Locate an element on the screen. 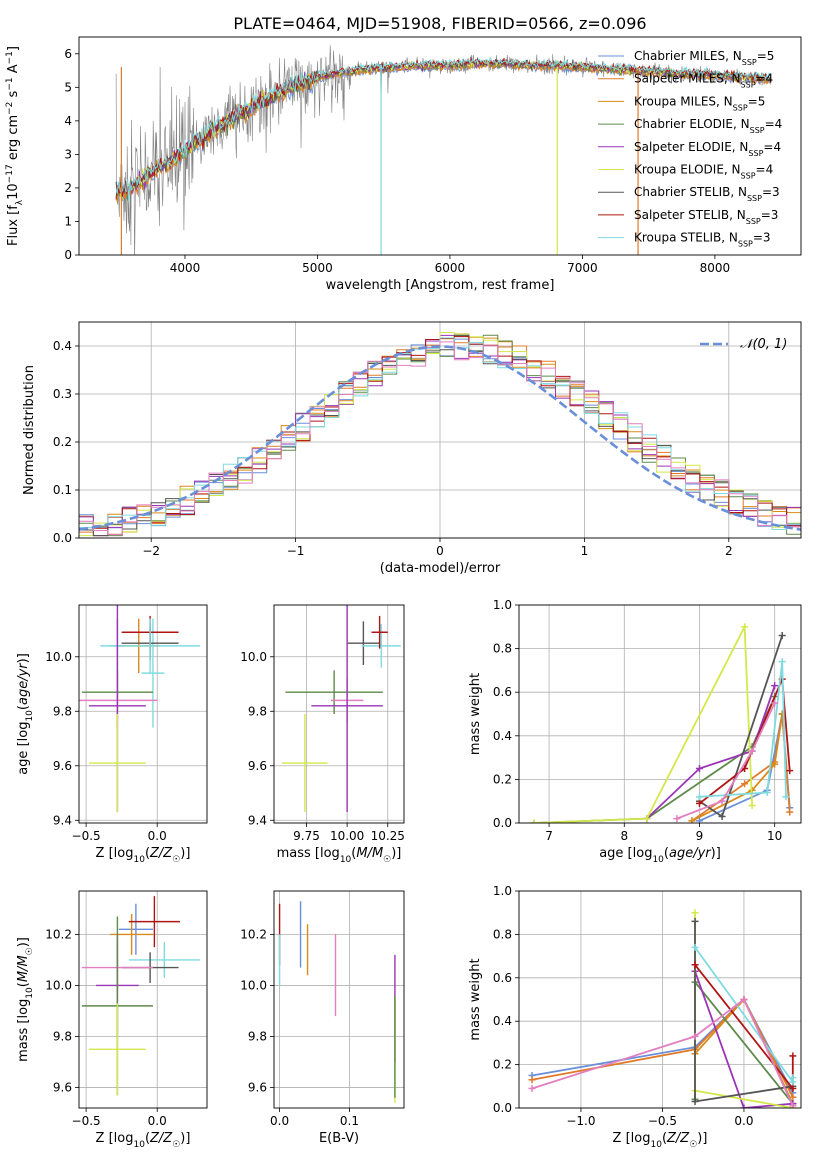 The image size is (819, 1170). y-tick-label: 0.0 is located at coordinates (502, 1108).